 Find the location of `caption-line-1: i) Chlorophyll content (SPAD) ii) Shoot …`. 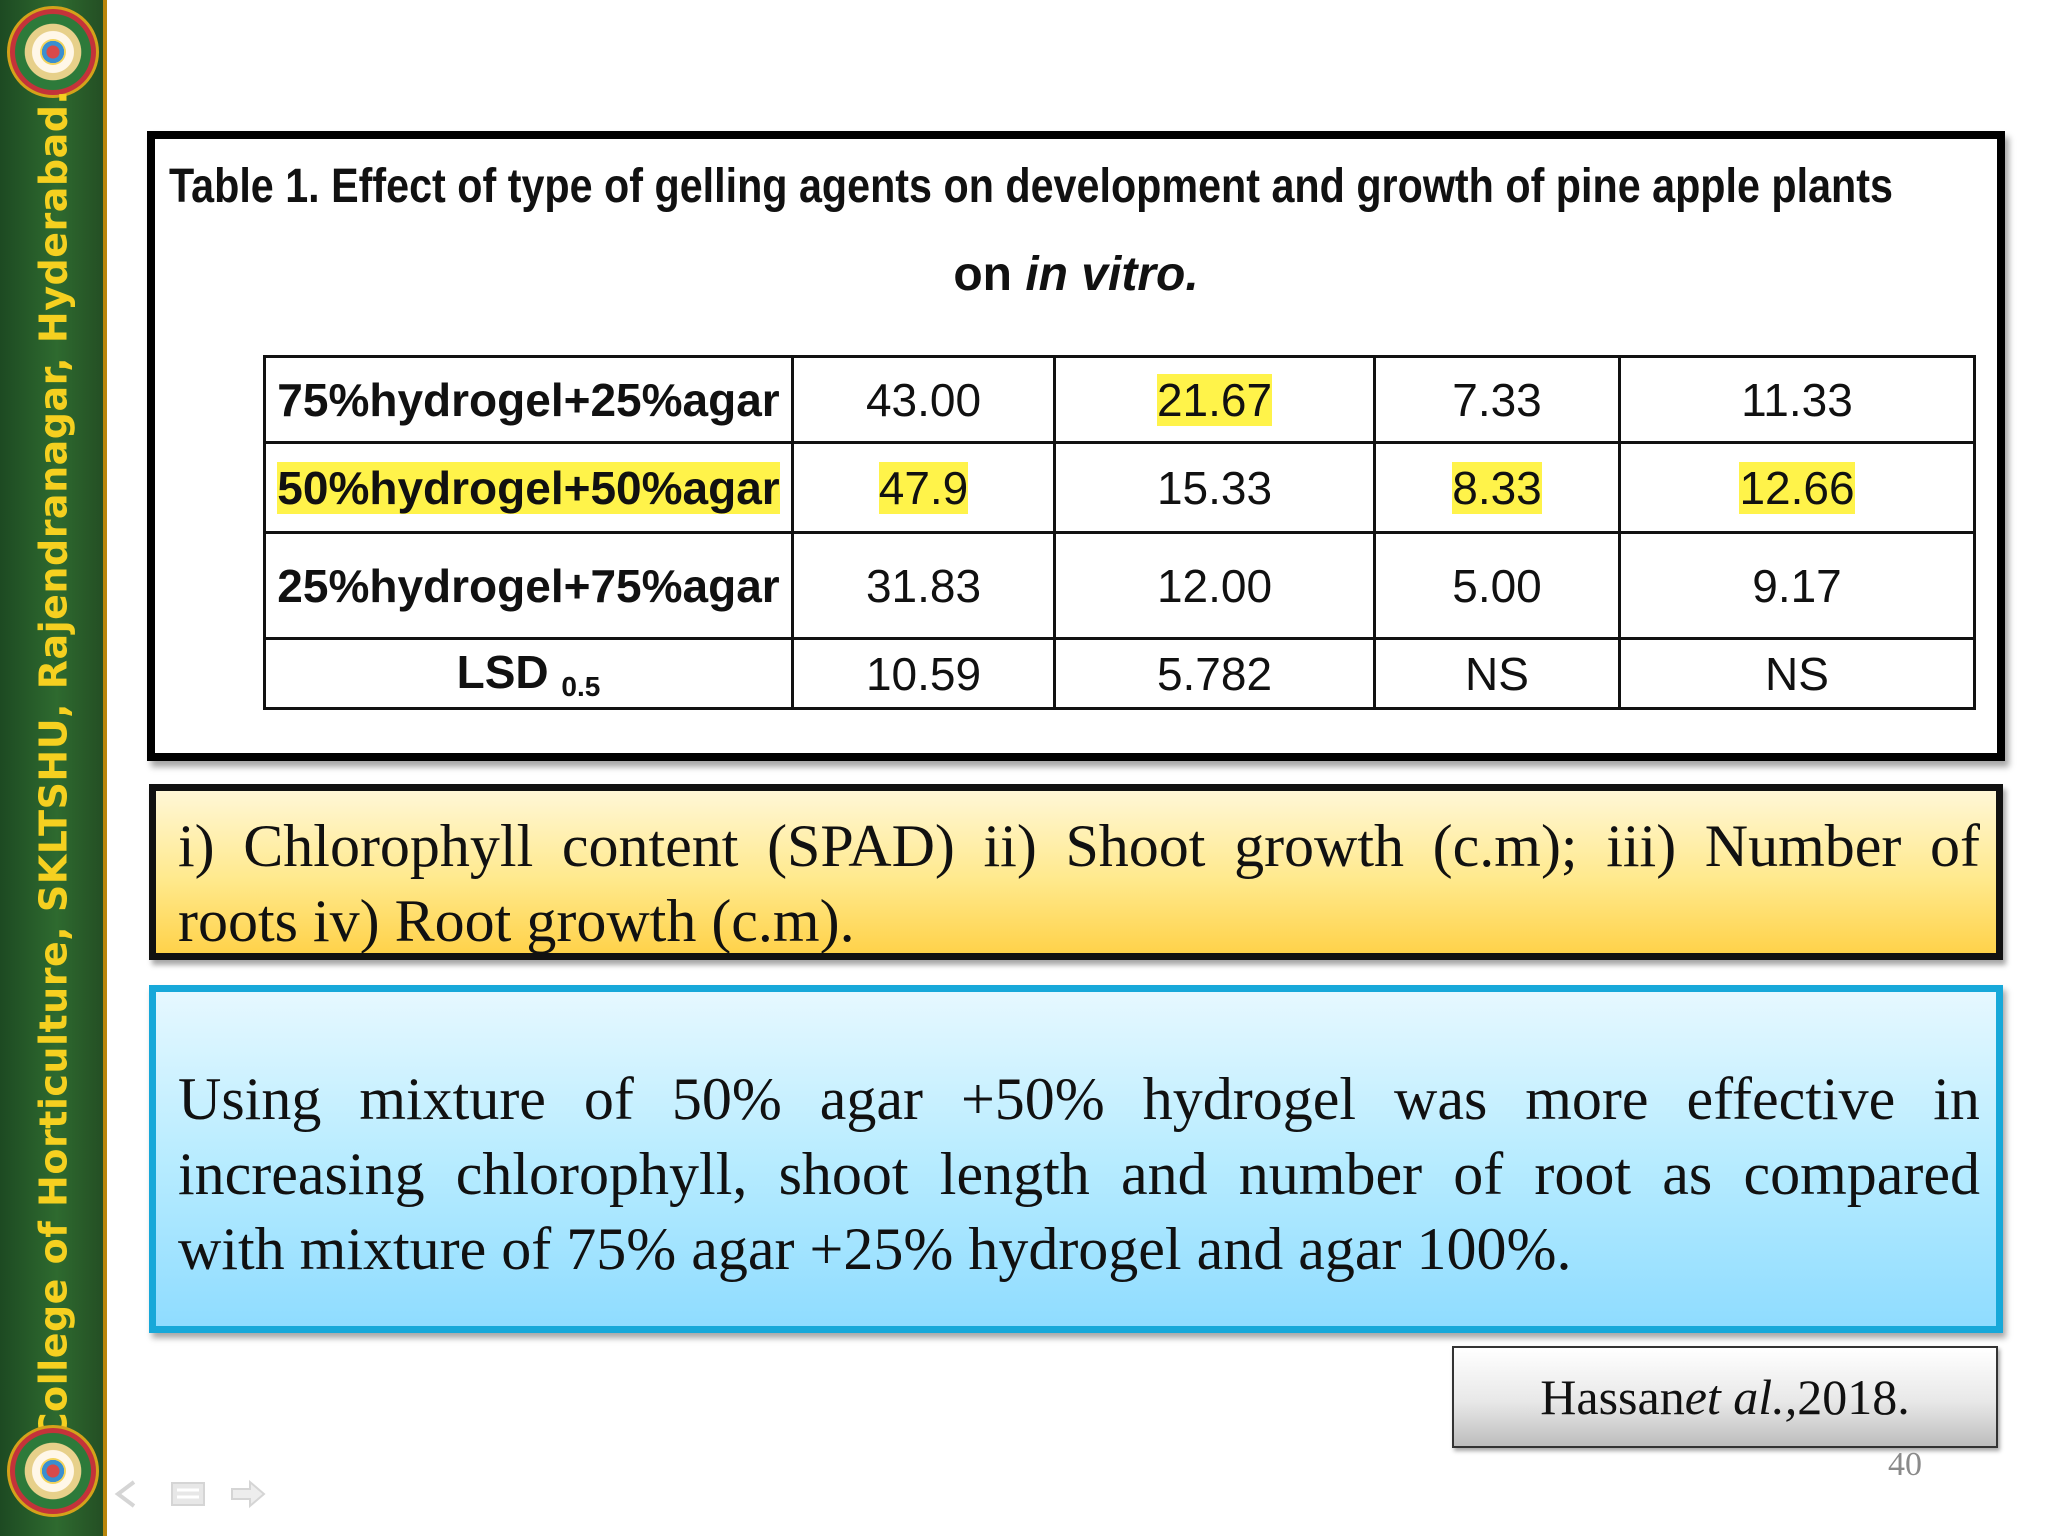

caption-line-1: i) Chlorophyll content (SPAD) ii) Shoot … is located at coordinates (1079, 846).